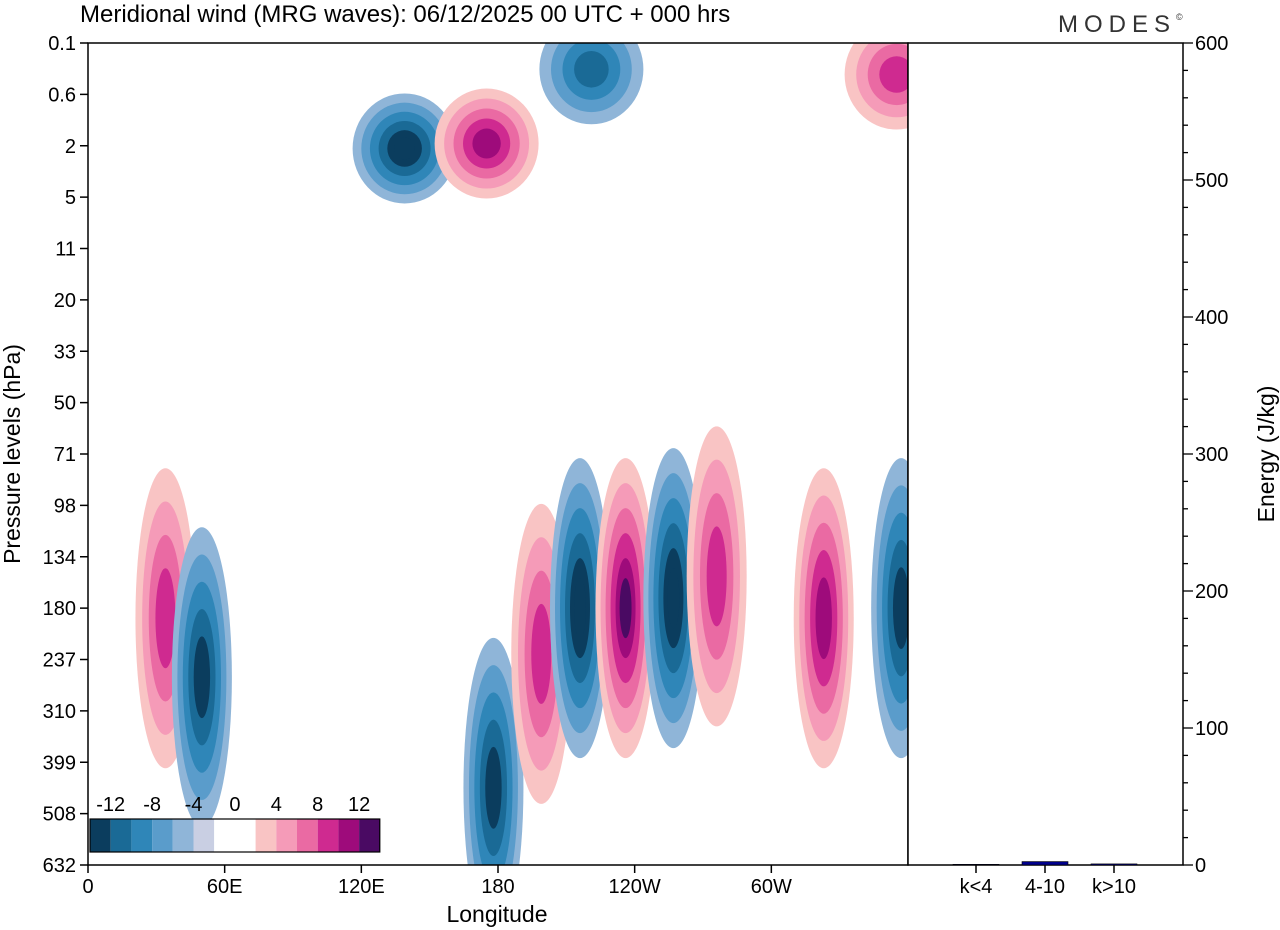 The height and width of the screenshot is (930, 1280). I want to click on pressure-tick-label: 11, so click(65, 250).